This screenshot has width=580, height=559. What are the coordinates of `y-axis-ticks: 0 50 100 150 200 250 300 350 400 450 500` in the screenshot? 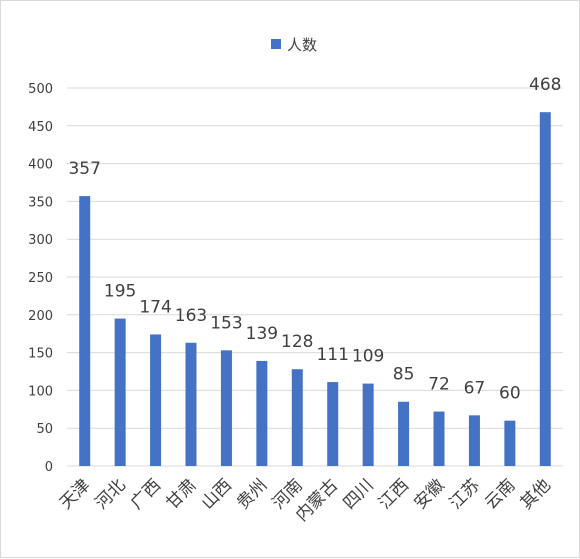 It's located at (40, 278).